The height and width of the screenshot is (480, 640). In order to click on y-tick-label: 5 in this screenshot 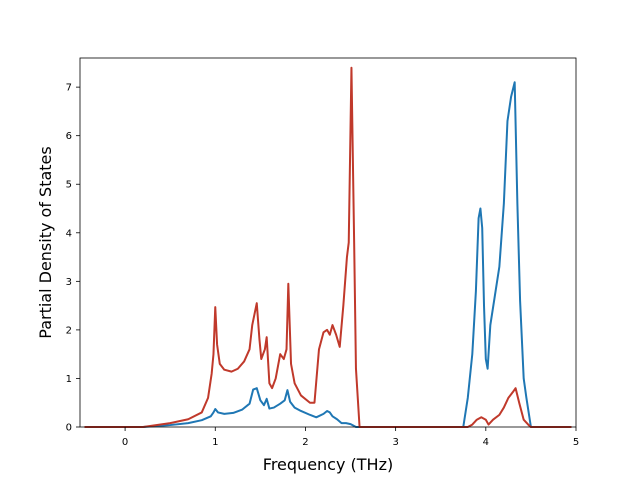, I will do `click(69, 185)`.